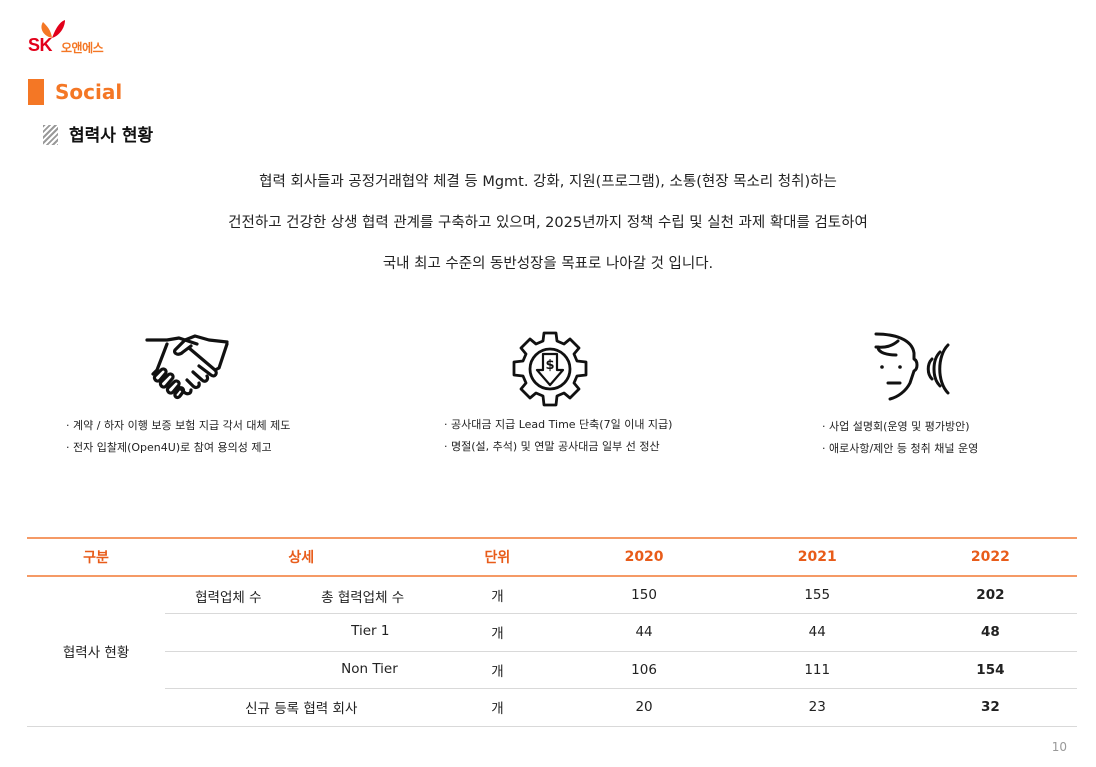 The image size is (1096, 767). What do you see at coordinates (53, 29) in the screenshot?
I see `sk-butterfly-icon` at bounding box center [53, 29].